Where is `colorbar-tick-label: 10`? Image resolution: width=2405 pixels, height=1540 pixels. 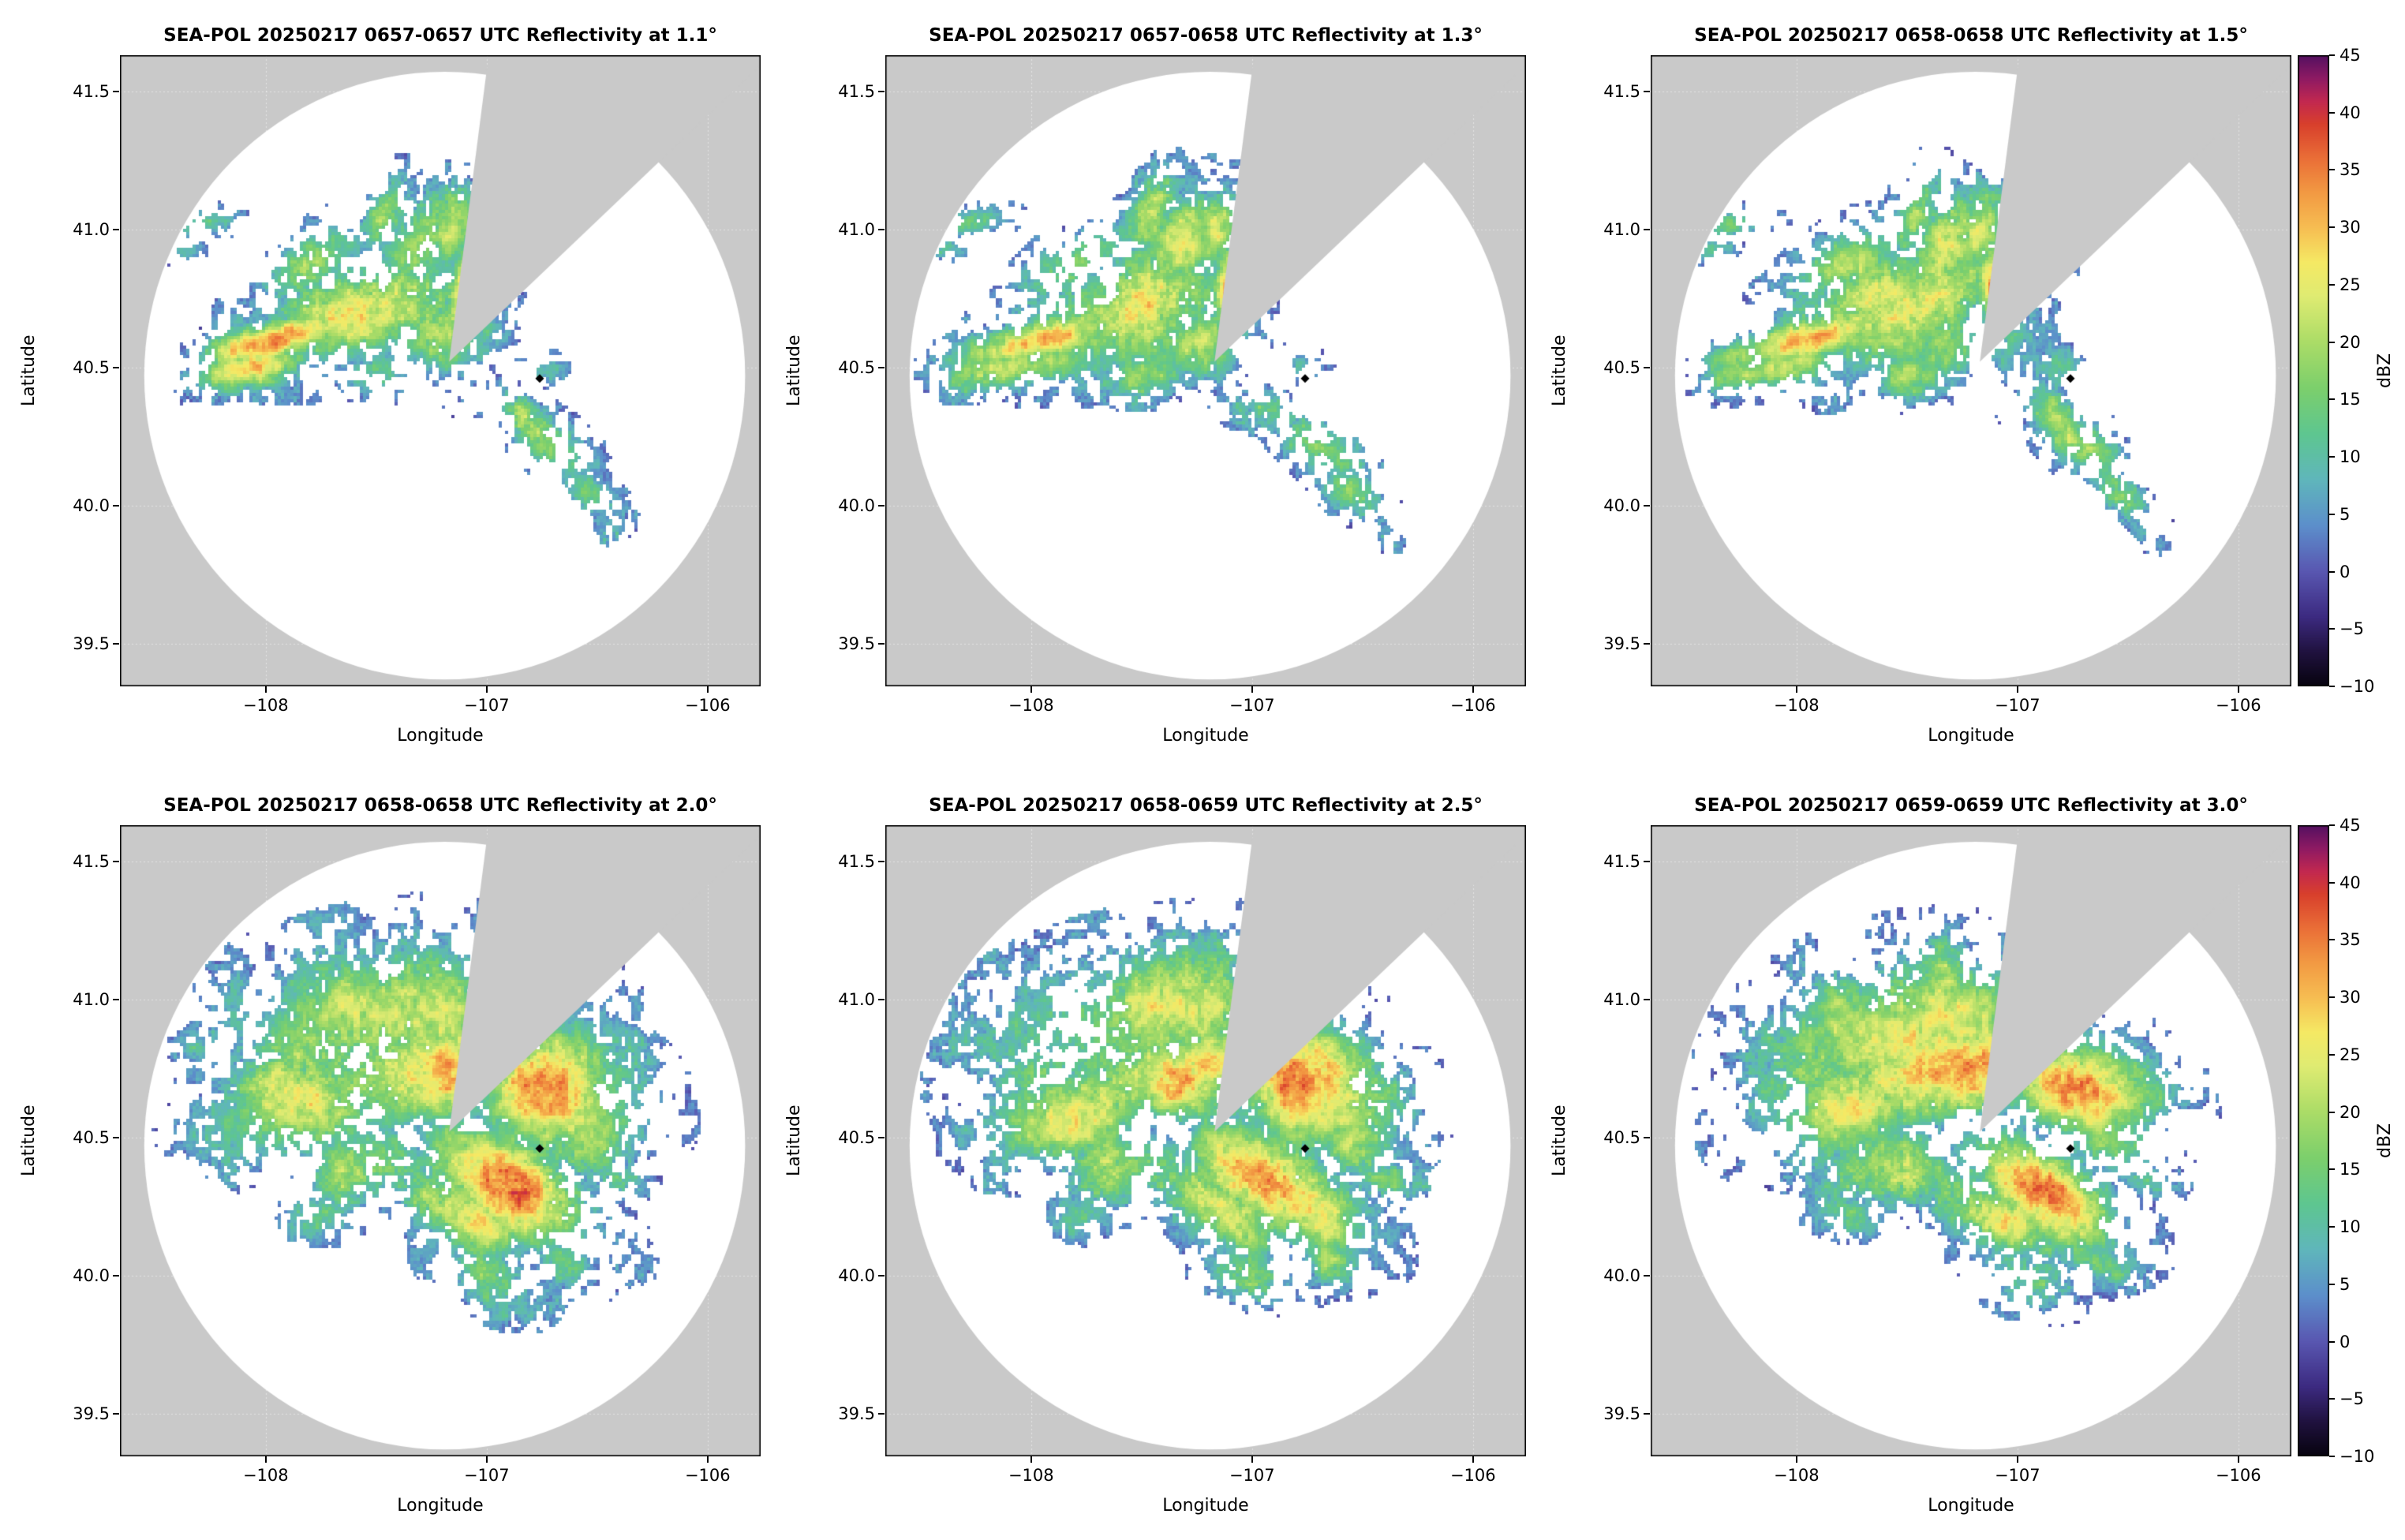 colorbar-tick-label: 10 is located at coordinates (2350, 457).